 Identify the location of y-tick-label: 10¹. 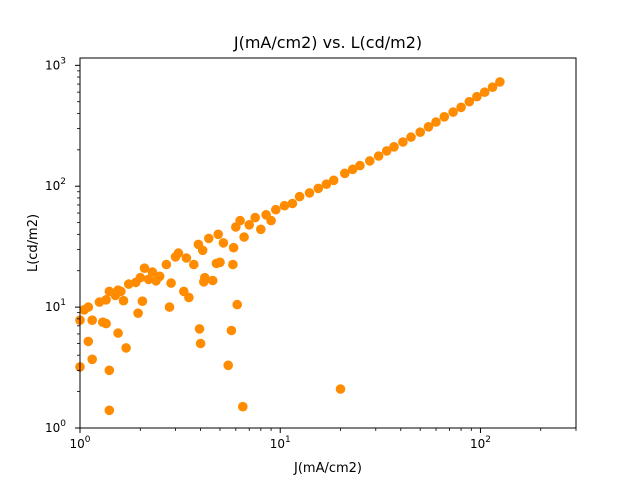
(55, 306).